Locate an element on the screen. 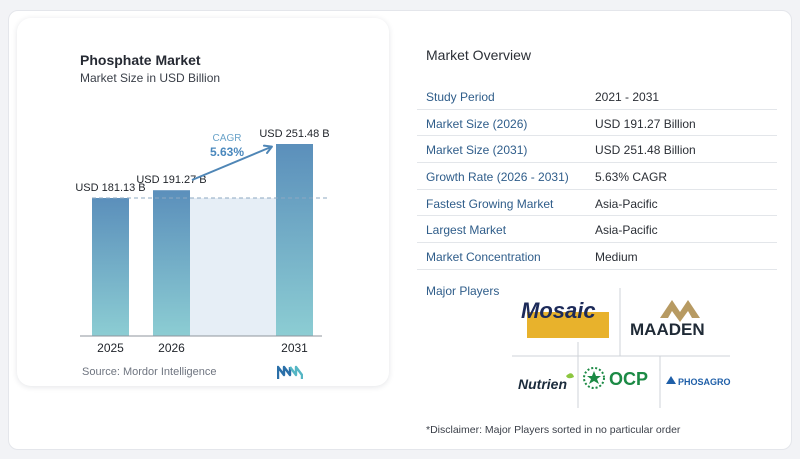  ocp-emblem-icon is located at coordinates (594, 378).